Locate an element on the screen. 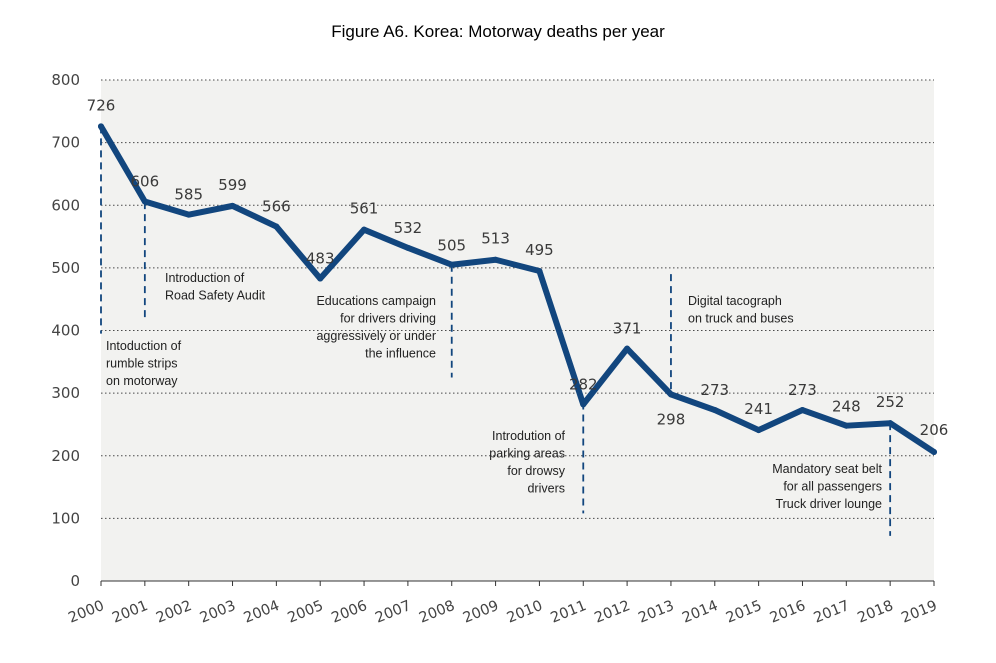  annotation-line: drivers is located at coordinates (546, 489).